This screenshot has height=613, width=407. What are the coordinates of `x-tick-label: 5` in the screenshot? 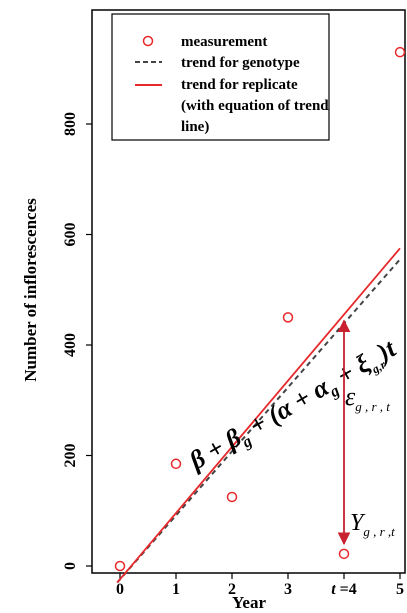 It's located at (400, 589).